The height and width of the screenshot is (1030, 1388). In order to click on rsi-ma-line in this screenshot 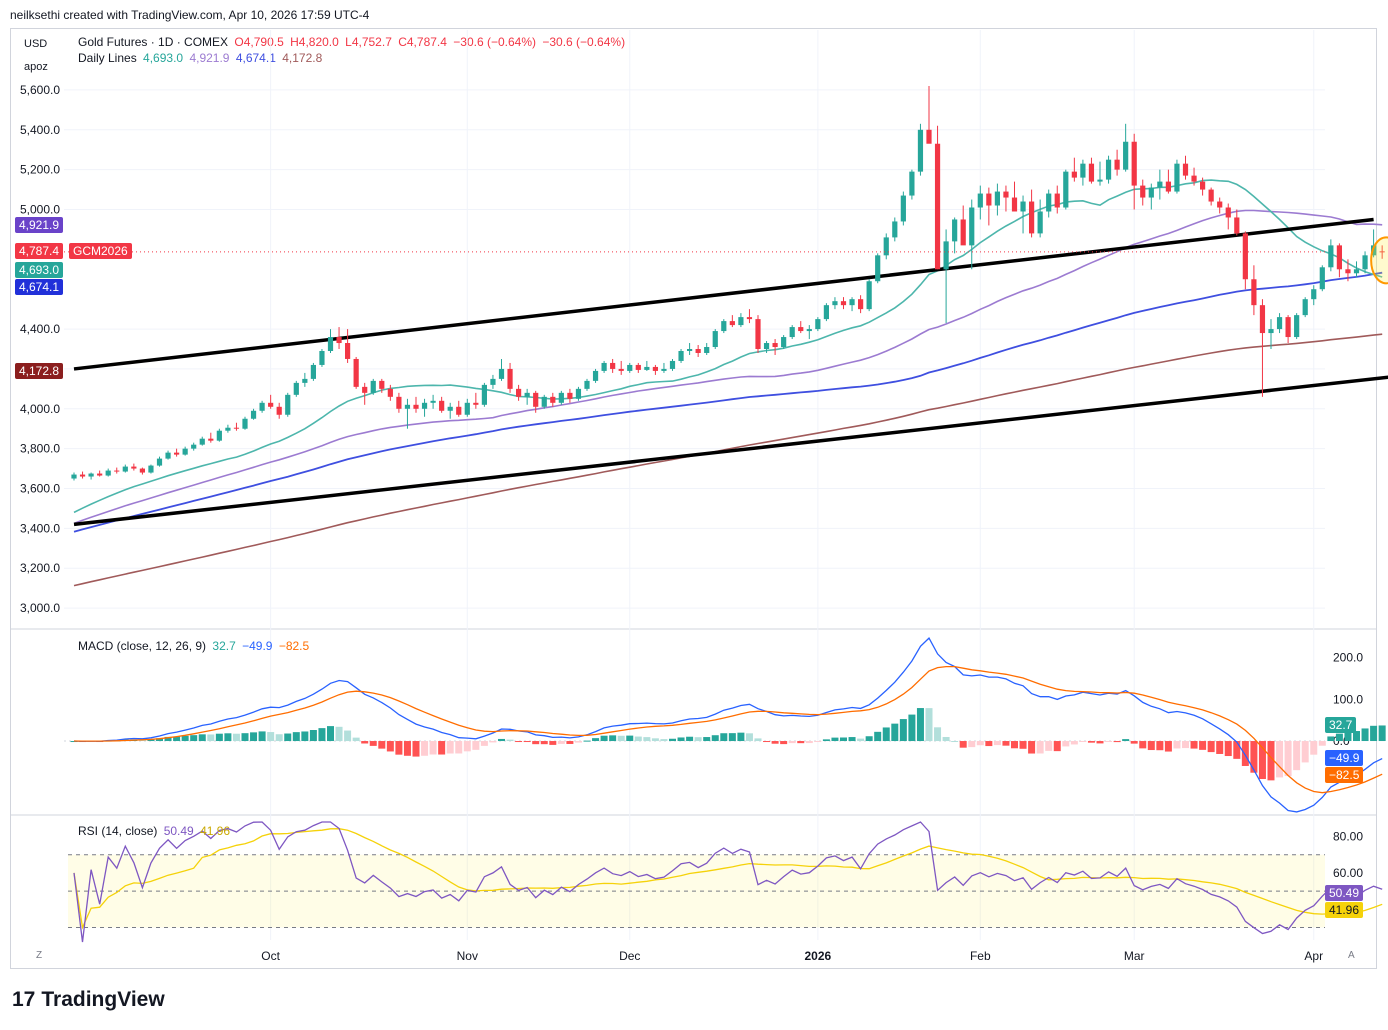, I will do `click(728, 879)`.